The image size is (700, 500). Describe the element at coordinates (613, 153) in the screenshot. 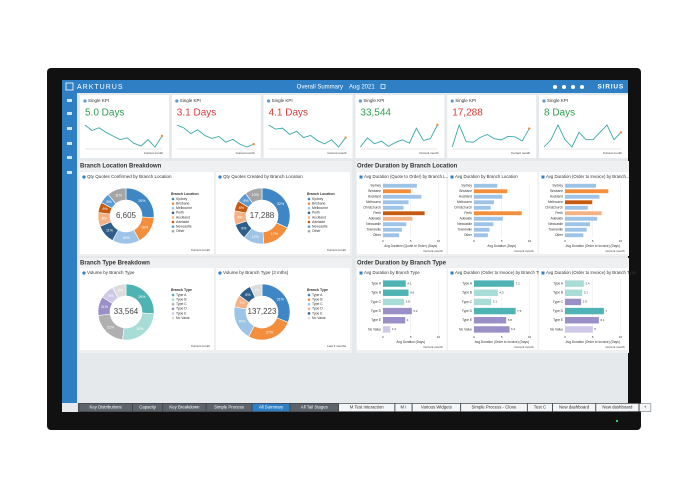

I see `kpi-caption: Current month` at that location.